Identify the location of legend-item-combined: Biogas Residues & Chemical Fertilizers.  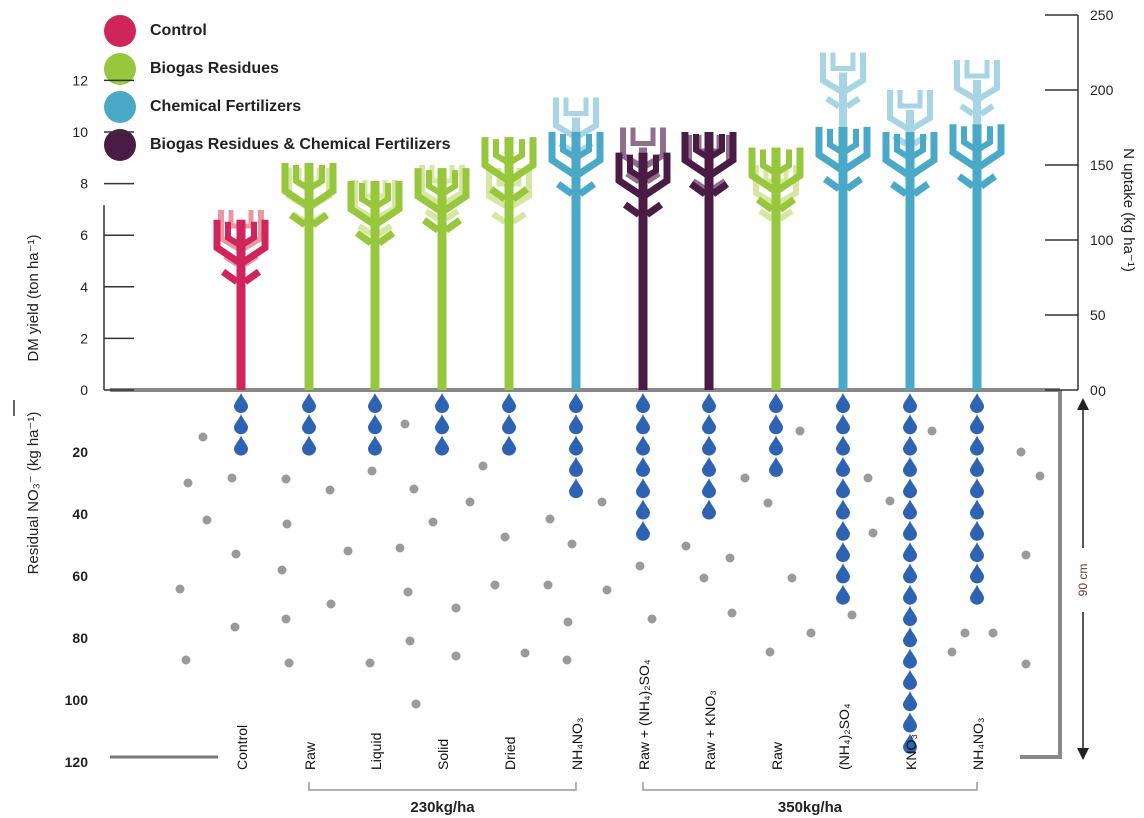
(277, 145).